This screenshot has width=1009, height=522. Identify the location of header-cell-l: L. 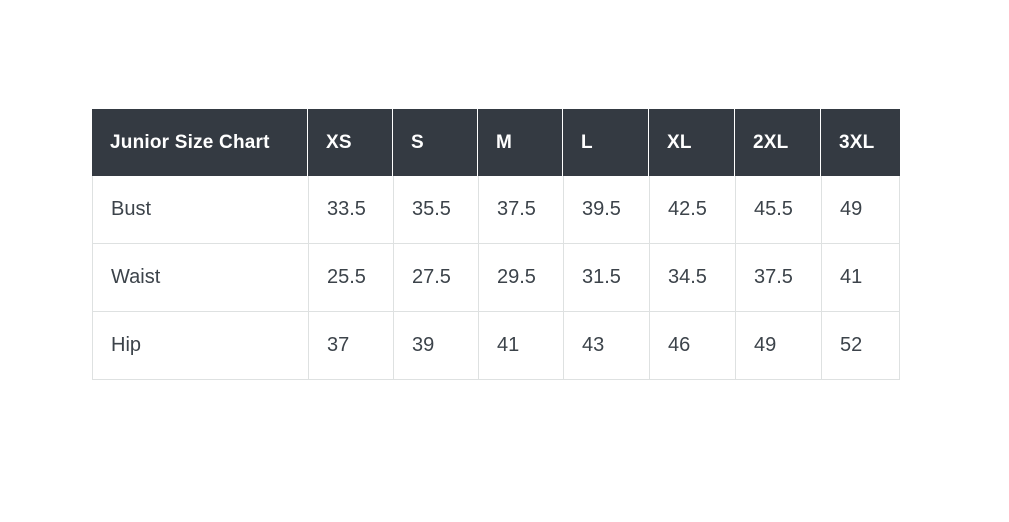
(606, 142).